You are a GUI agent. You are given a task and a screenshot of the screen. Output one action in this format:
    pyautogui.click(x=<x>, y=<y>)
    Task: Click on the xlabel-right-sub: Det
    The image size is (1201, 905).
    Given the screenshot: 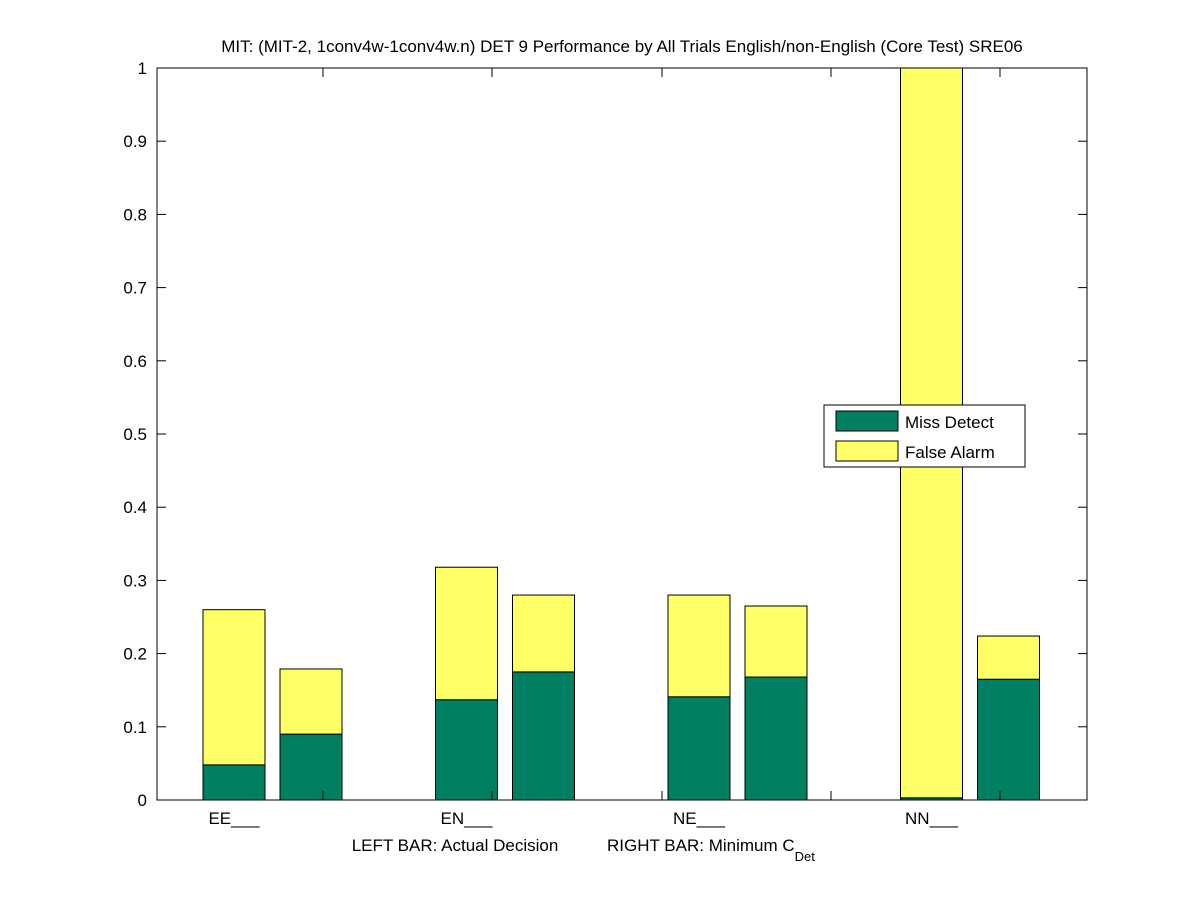 What is the action you would take?
    pyautogui.click(x=805, y=856)
    